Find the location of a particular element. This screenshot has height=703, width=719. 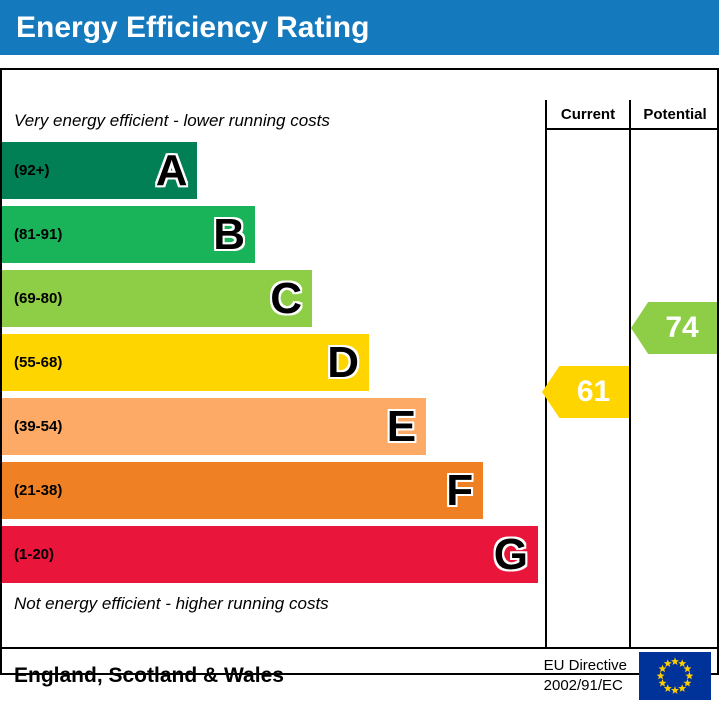

band-letter: A is located at coordinates (171, 170).